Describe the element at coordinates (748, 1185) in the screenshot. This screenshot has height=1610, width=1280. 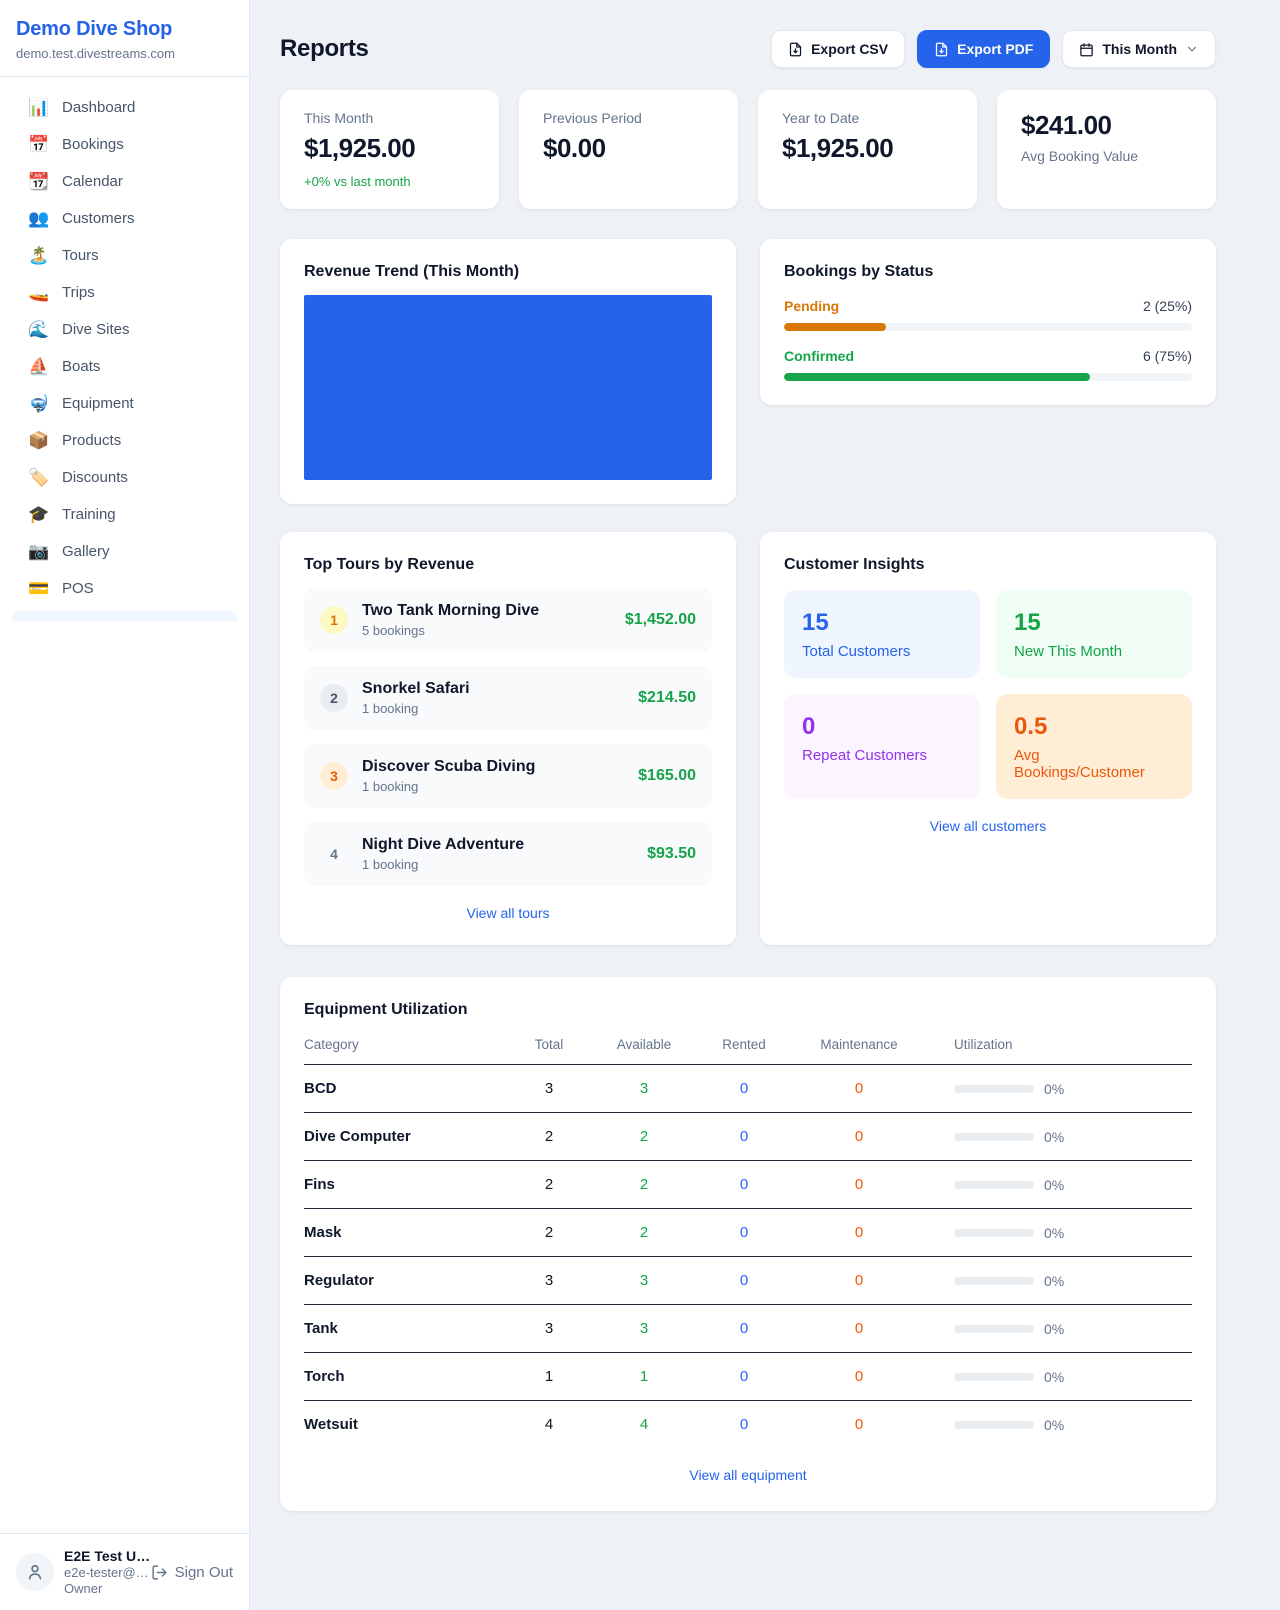
I see `table-row: Fins 2 2 0 0 0%` at that location.